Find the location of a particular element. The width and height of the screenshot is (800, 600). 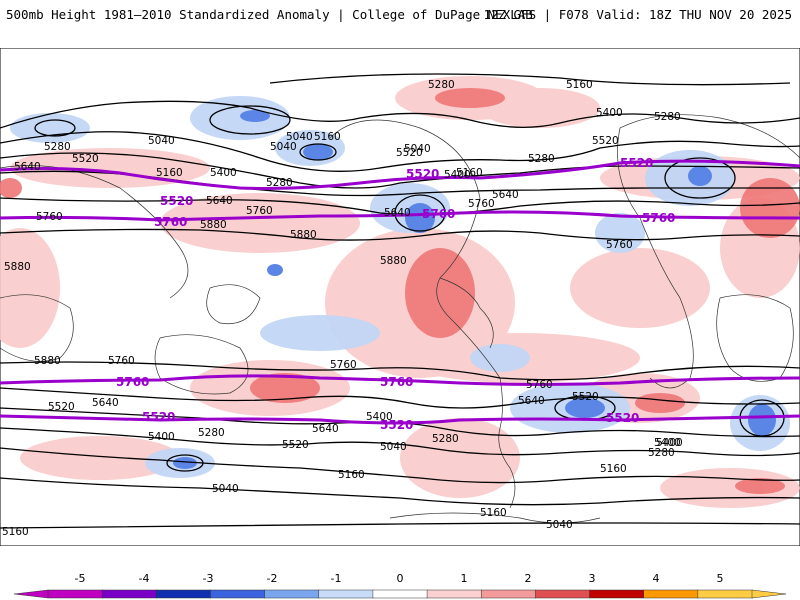

legend-ticks: -5 -4 -3 -2 -1 0 1 2 3 4 5 is located at coordinates (399, 578).